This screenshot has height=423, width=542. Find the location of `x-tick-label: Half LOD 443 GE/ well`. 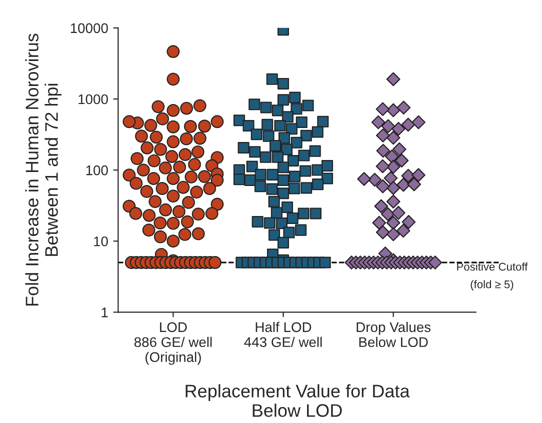

x-tick-label: Half LOD 443 GE/ well is located at coordinates (283, 335).